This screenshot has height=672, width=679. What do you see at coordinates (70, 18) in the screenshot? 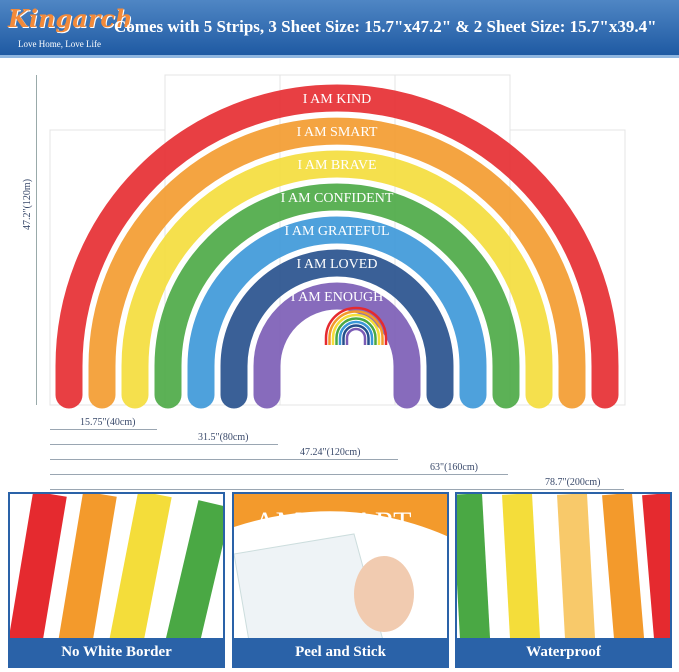
I see `brand-logo: Kingarch` at bounding box center [70, 18].